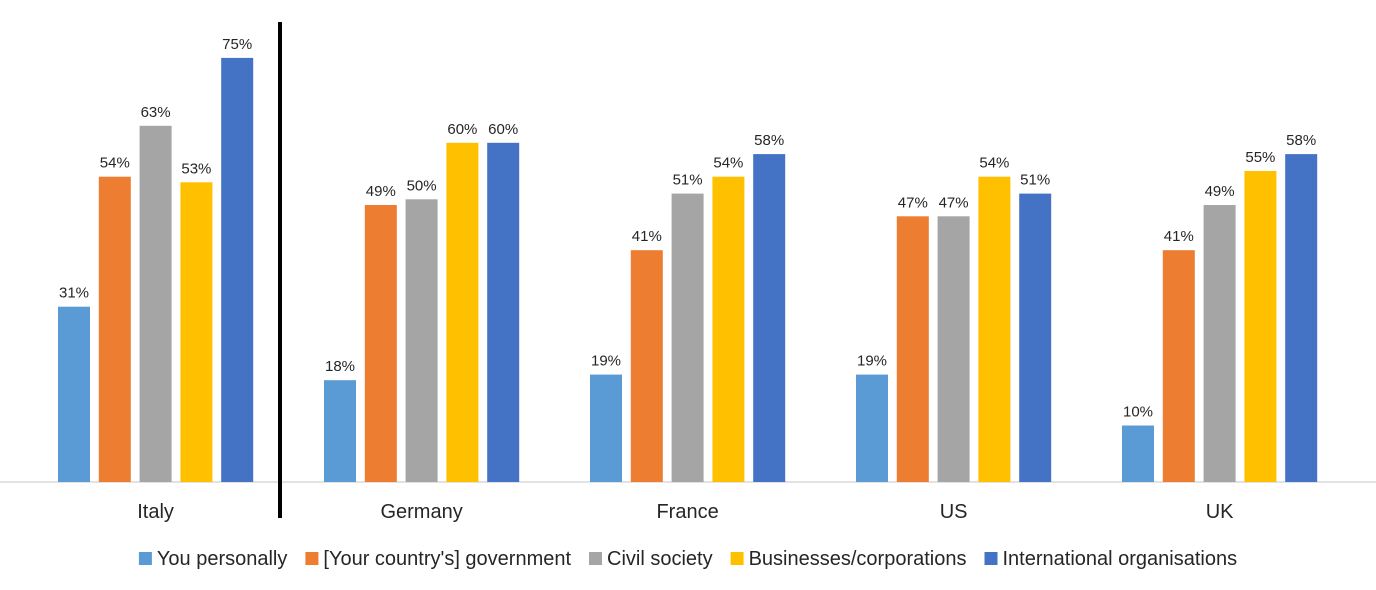  I want to click on legend-swatch-international-organisations, so click(991, 558).